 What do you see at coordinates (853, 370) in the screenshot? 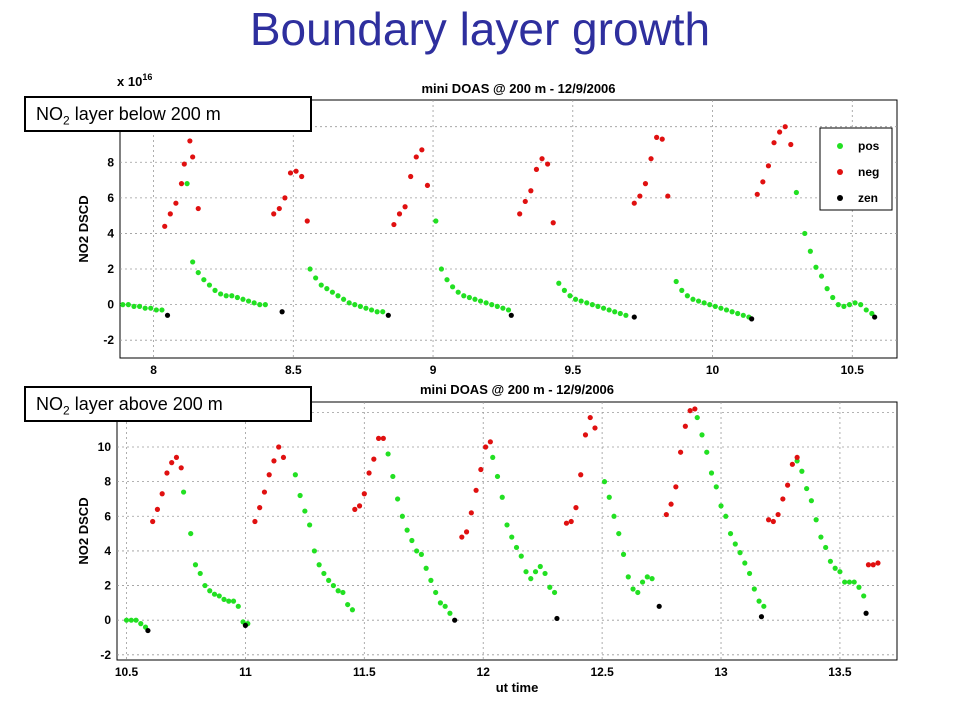
I see `x-tick-label: 10.5` at bounding box center [853, 370].